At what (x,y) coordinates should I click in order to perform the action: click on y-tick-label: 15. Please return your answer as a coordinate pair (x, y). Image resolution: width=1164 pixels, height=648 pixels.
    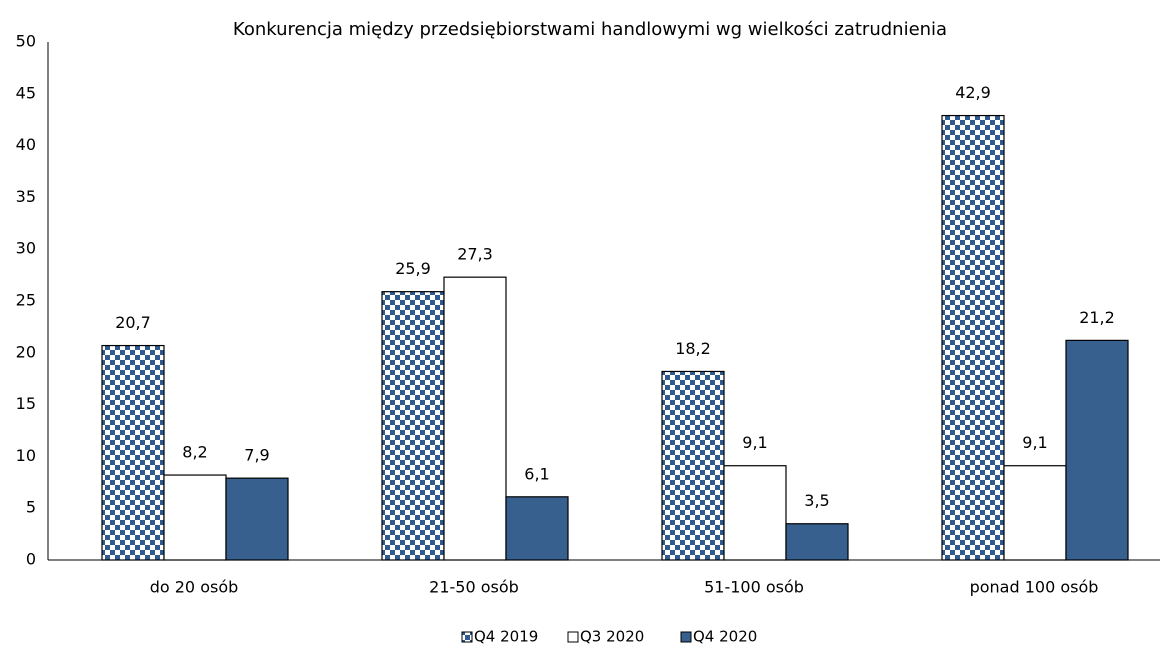
    Looking at the image, I should click on (26, 403).